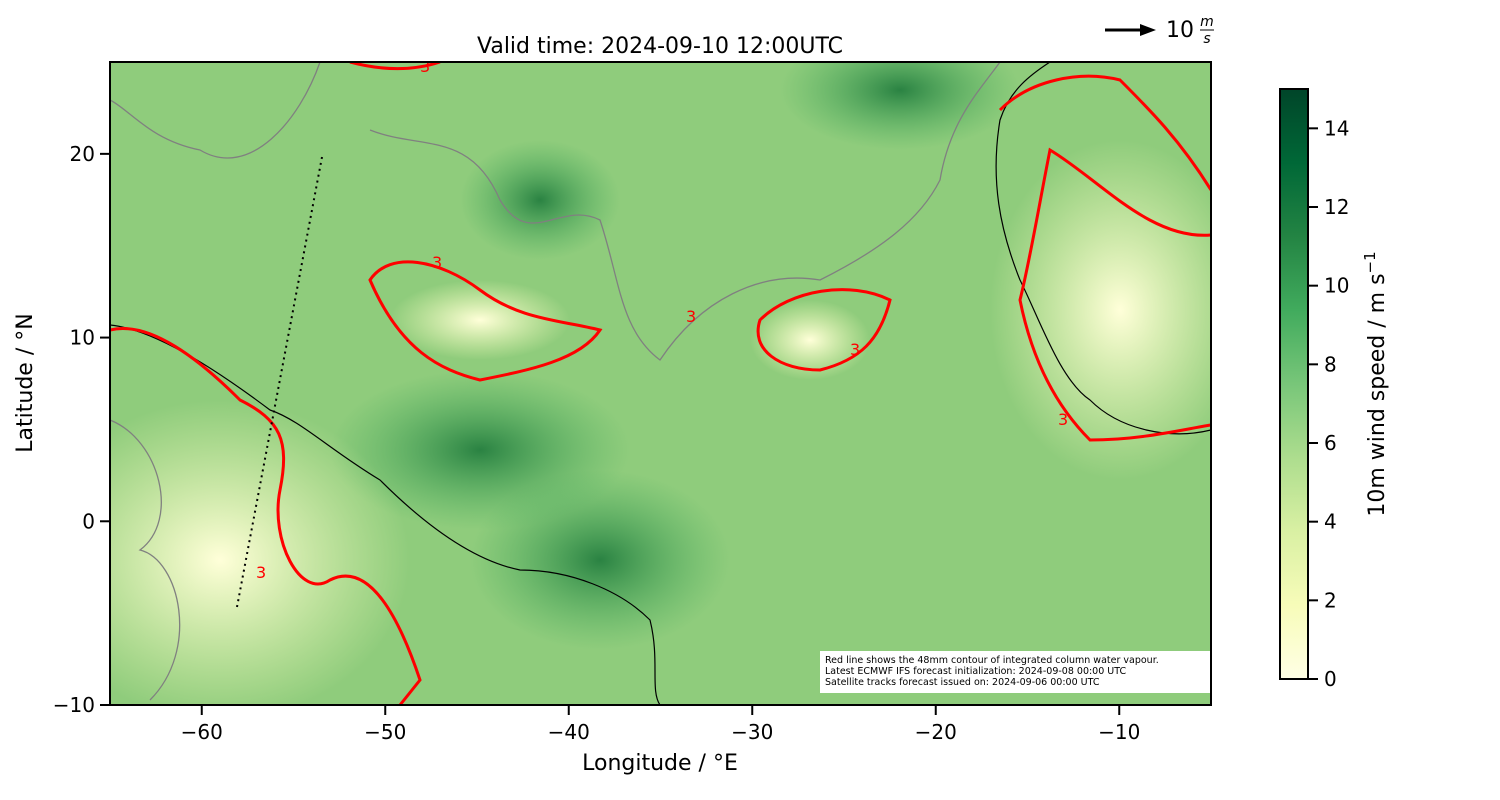 This screenshot has height=800, width=1500. I want to click on key-unit-numerator: m, so click(1207, 22).